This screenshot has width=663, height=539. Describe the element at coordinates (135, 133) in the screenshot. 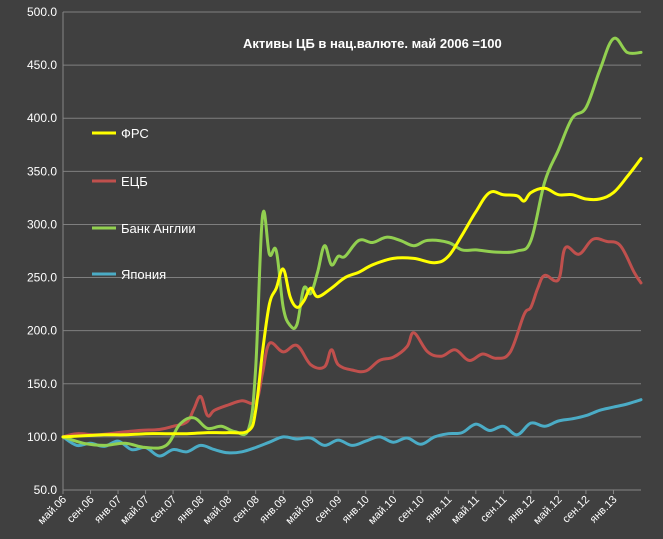

I see `legend-label-0: ФРС` at that location.